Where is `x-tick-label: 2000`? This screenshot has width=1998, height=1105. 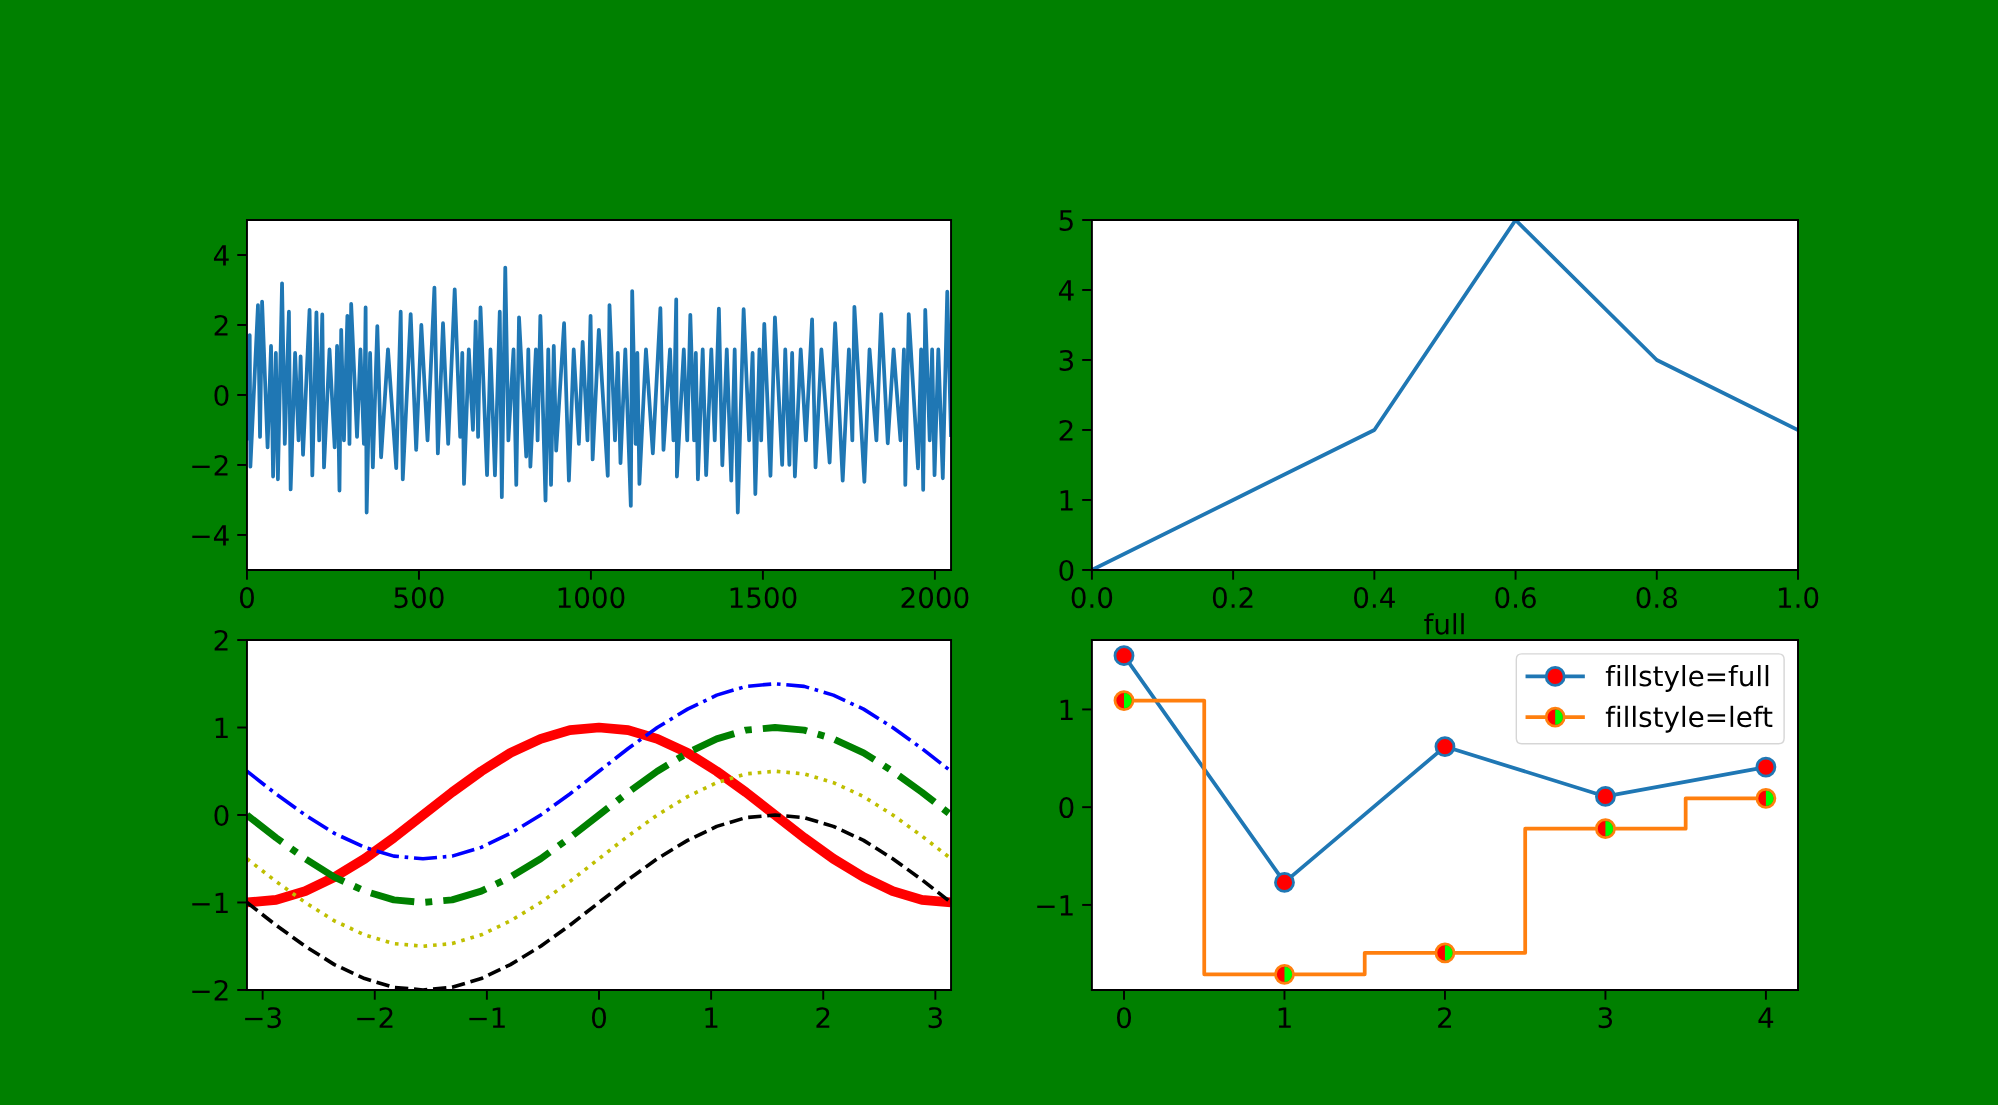 x-tick-label: 2000 is located at coordinates (935, 598).